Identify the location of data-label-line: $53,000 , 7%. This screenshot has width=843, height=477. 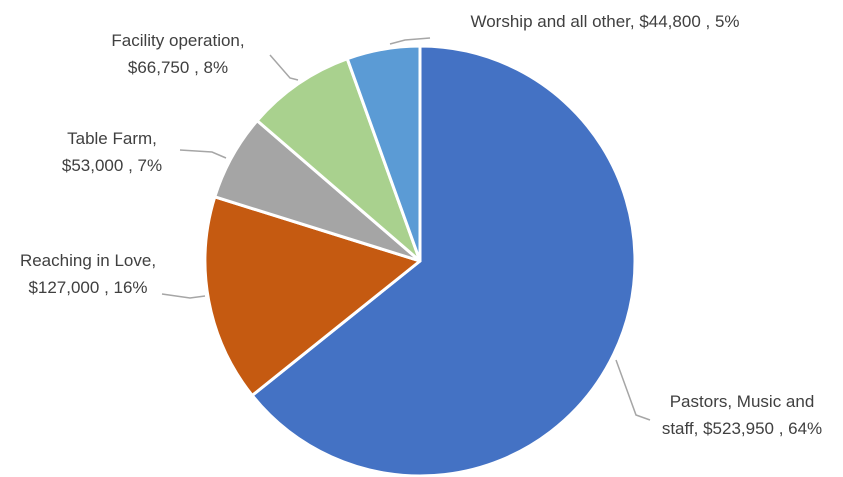
(112, 165).